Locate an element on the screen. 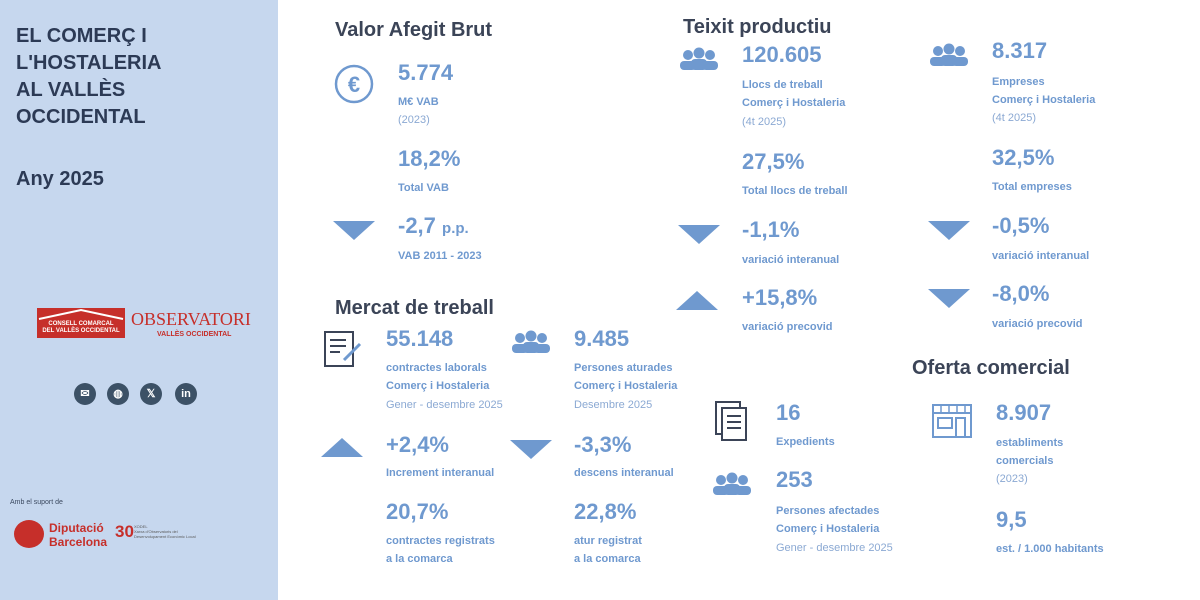 The height and width of the screenshot is (600, 1200). xodel-line3: Desenvolupament Econòmic Local is located at coordinates (165, 536).